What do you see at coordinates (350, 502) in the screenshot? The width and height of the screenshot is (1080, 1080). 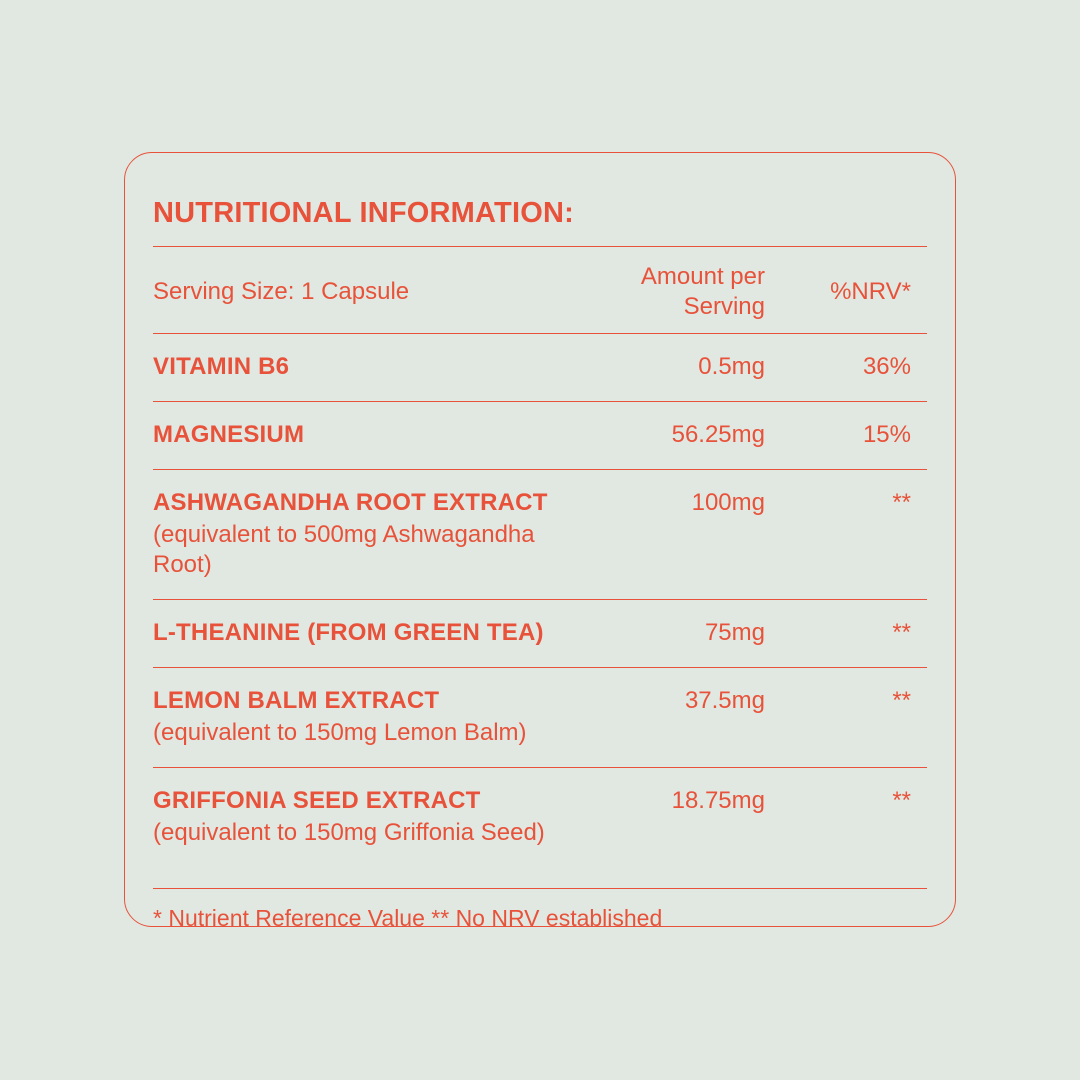 I see `ingredient-name: ASHWAGANDHA ROOT EXTRACT` at bounding box center [350, 502].